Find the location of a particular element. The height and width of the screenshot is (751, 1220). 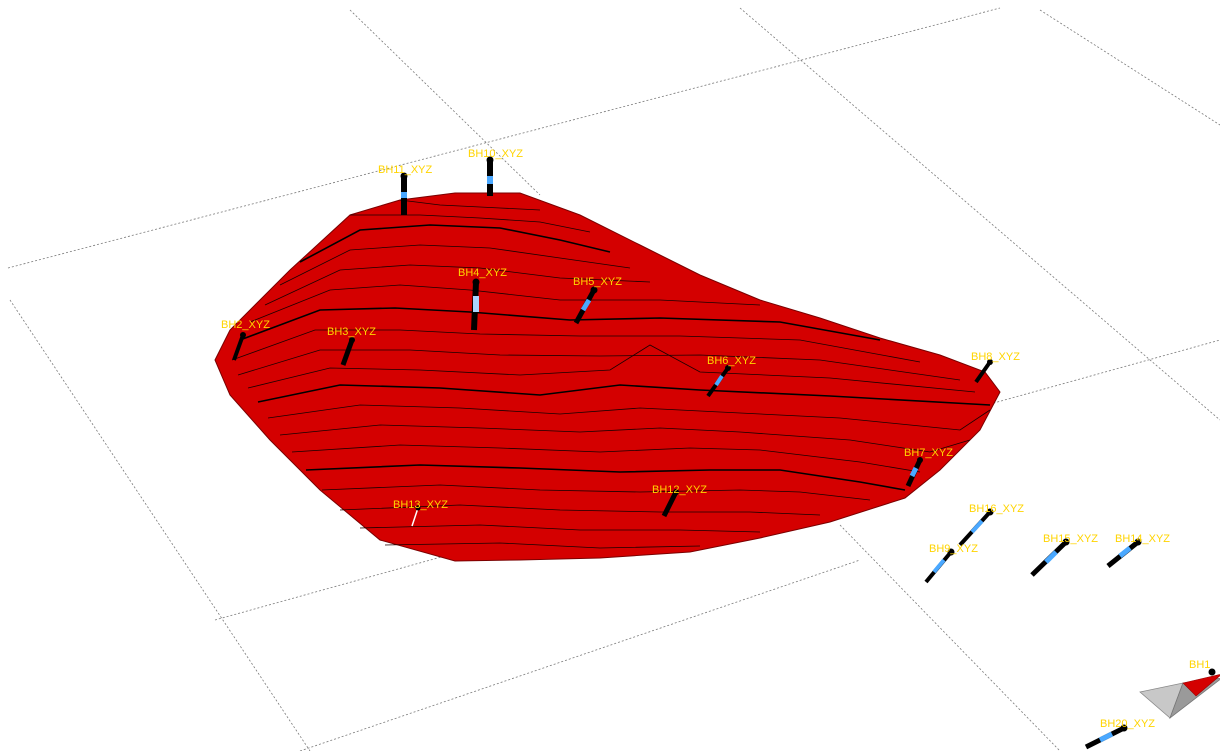

borehole-bh2: BH2_XYZ is located at coordinates (245, 340).